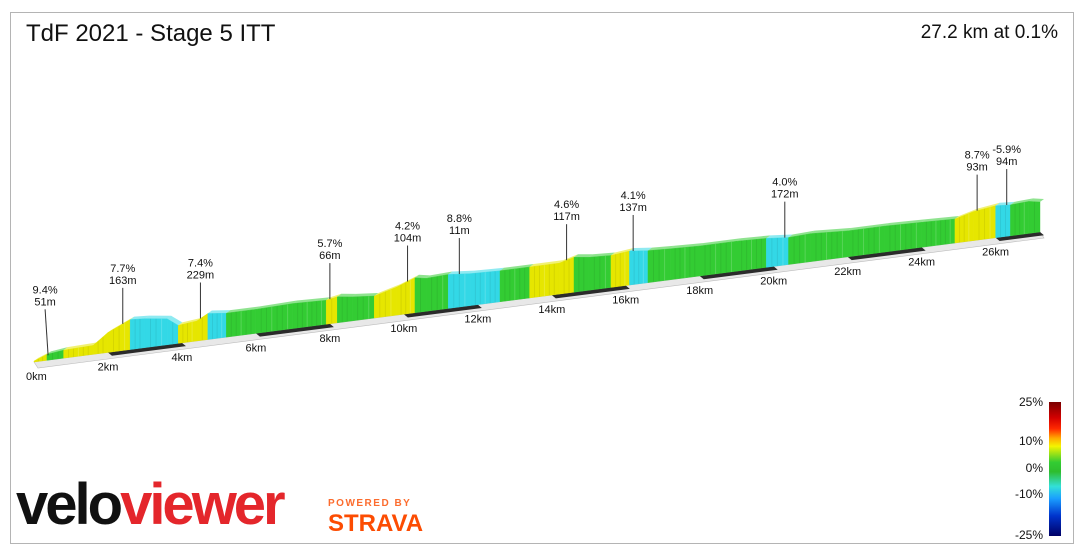 The width and height of the screenshot is (1086, 558). Describe the element at coordinates (633, 208) in the screenshot. I see `climb-length-label: 137m` at that location.